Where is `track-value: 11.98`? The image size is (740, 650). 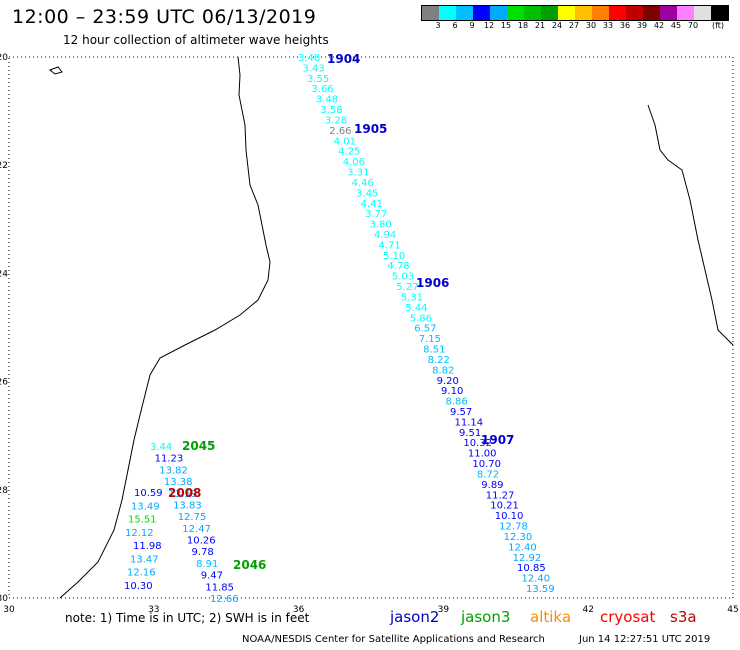 track-value: 11.98 is located at coordinates (147, 546).